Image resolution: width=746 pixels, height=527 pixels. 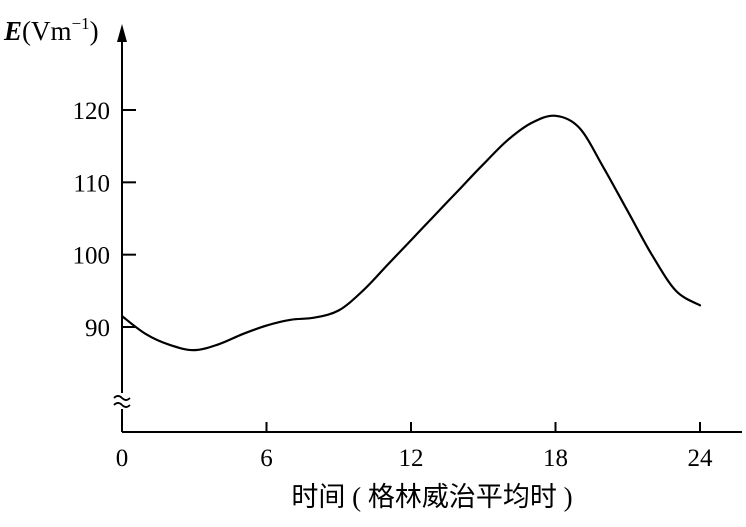 What do you see at coordinates (92, 256) in the screenshot?
I see `y-tick-label: 100` at bounding box center [92, 256].